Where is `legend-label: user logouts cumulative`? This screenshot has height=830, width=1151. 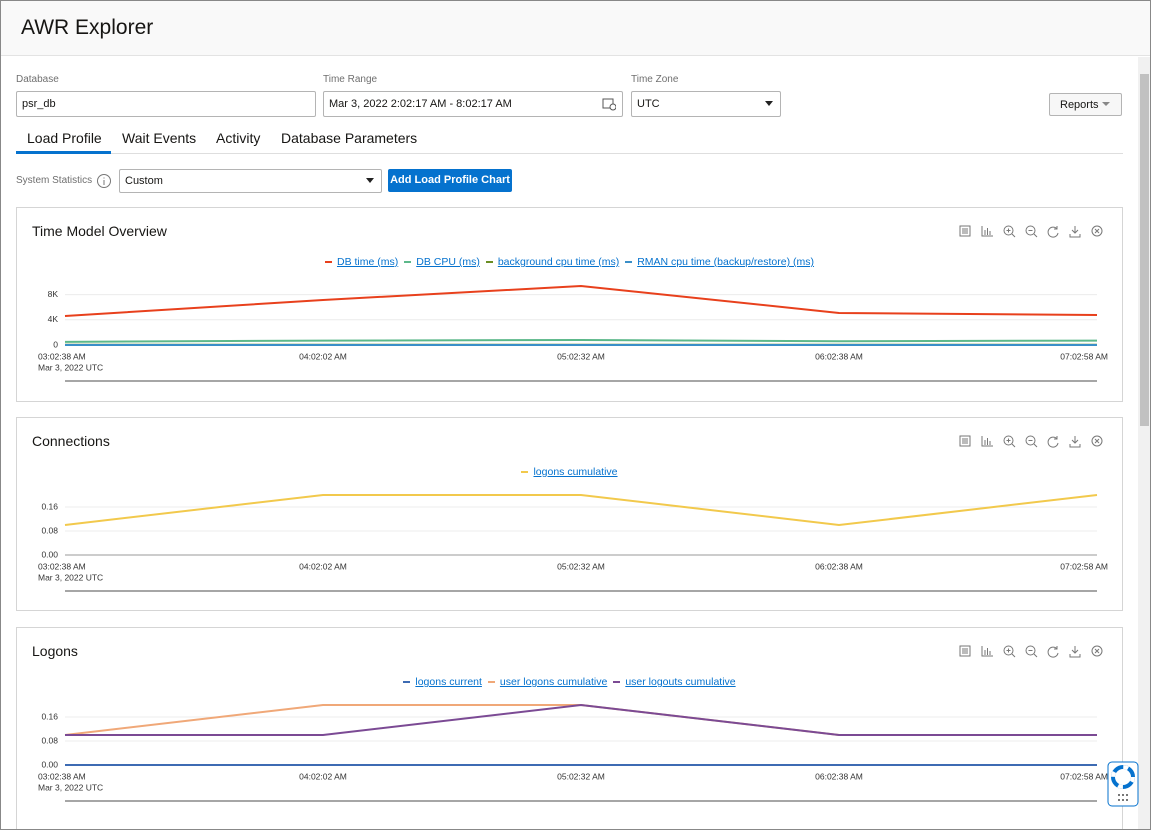 legend-label: user logouts cumulative is located at coordinates (680, 682).